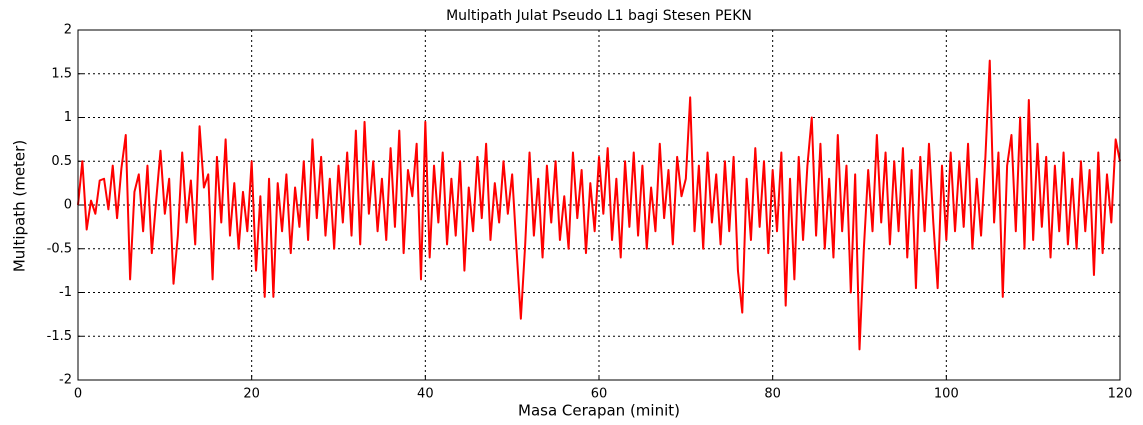 The height and width of the screenshot is (425, 1143). What do you see at coordinates (61, 73) in the screenshot?
I see `y-tick-label: 1.5` at bounding box center [61, 73].